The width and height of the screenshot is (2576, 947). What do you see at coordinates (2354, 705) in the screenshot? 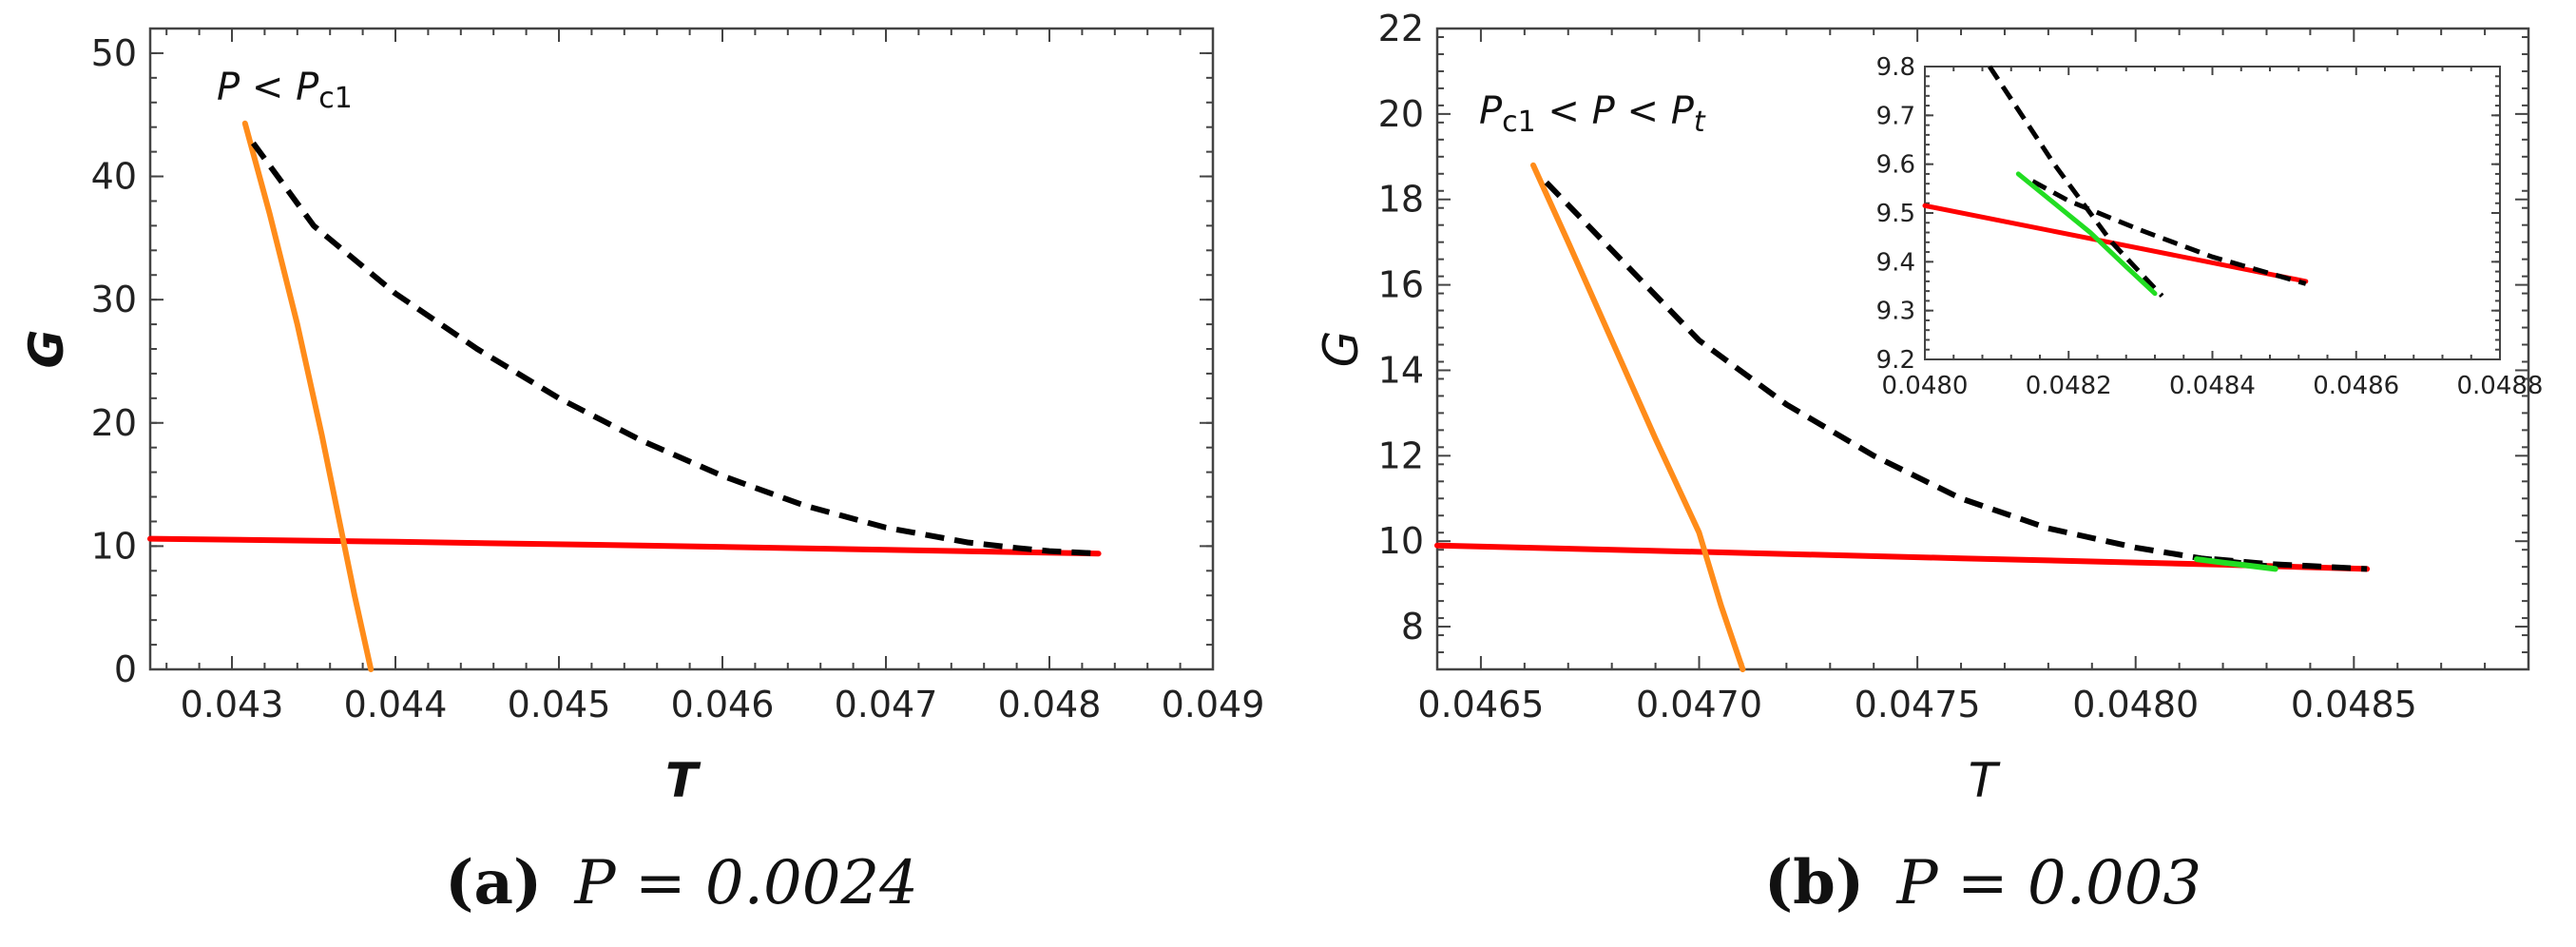
I see `panel-b-x-tick-label: 0.0485` at bounding box center [2354, 705].